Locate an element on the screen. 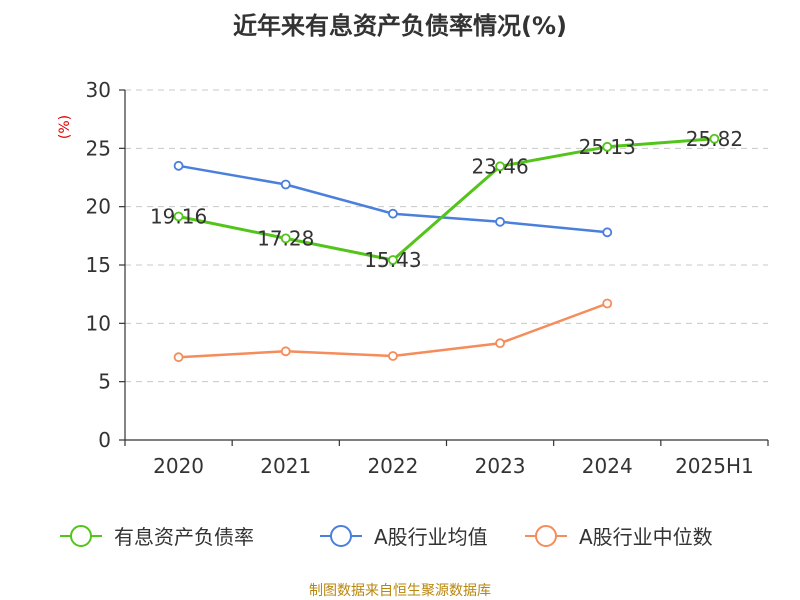 This screenshot has width=800, height=600. y-tick-label: 15 is located at coordinates (98, 265).